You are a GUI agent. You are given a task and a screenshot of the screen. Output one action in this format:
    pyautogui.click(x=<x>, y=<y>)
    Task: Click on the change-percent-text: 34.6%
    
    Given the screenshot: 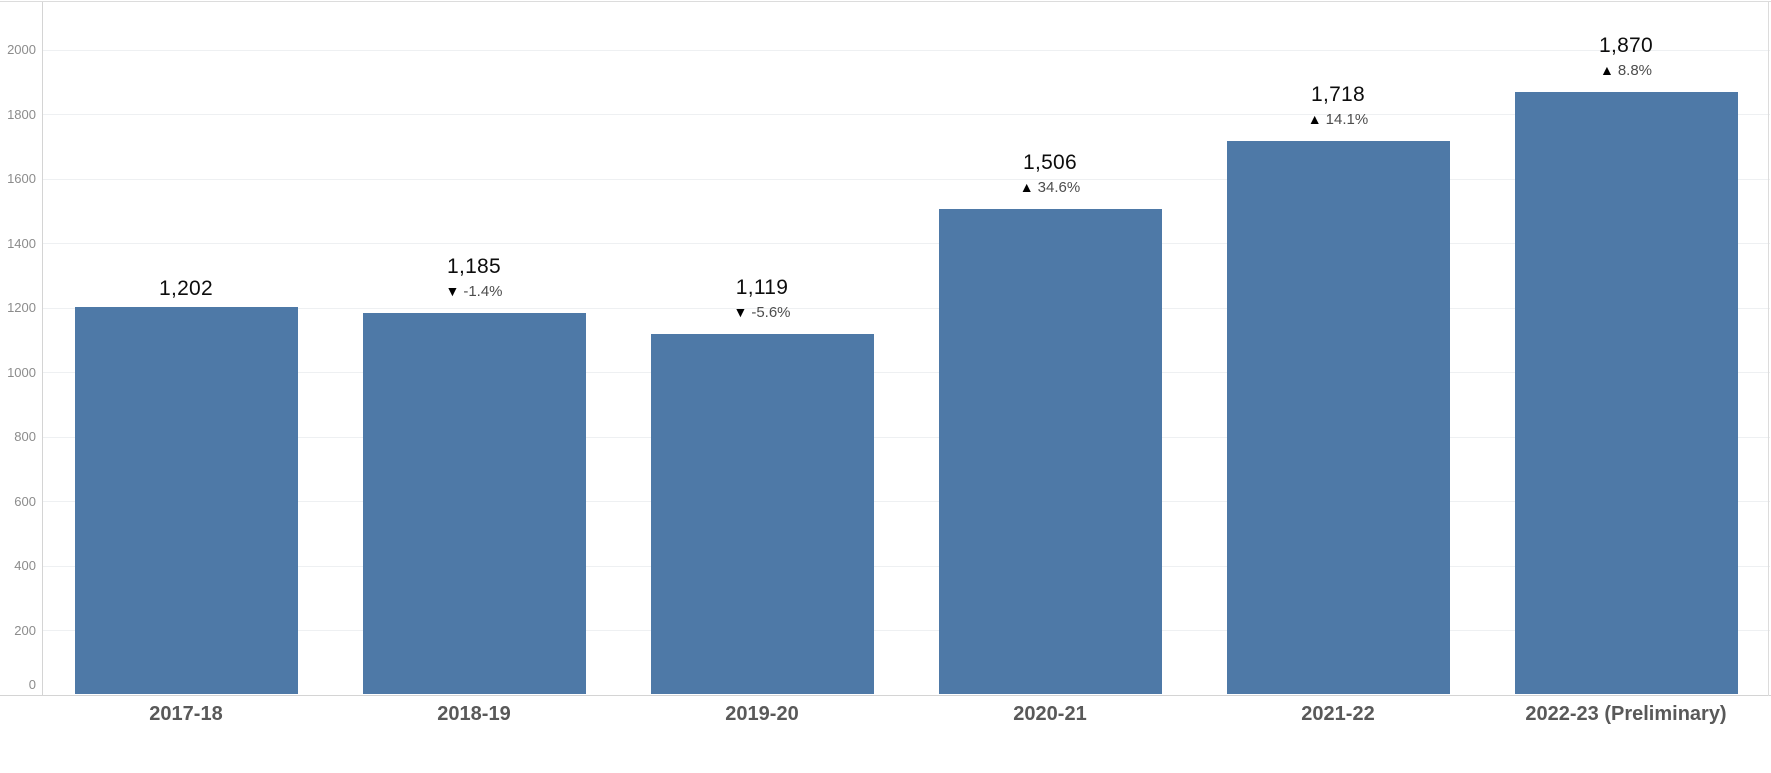 What is the action you would take?
    pyautogui.click(x=1059, y=188)
    